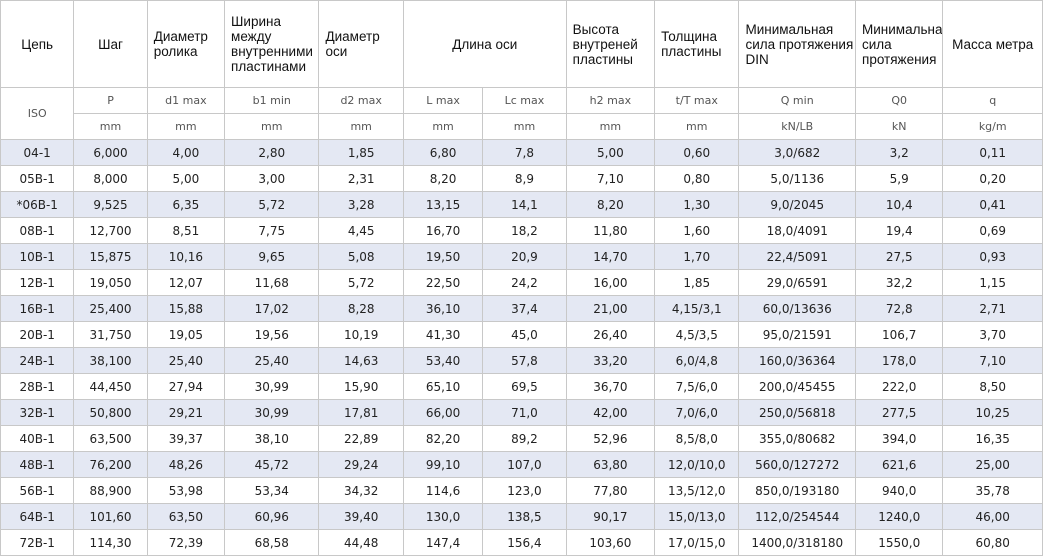  What do you see at coordinates (186, 334) in the screenshot?
I see `table-cell: 19,05` at bounding box center [186, 334].